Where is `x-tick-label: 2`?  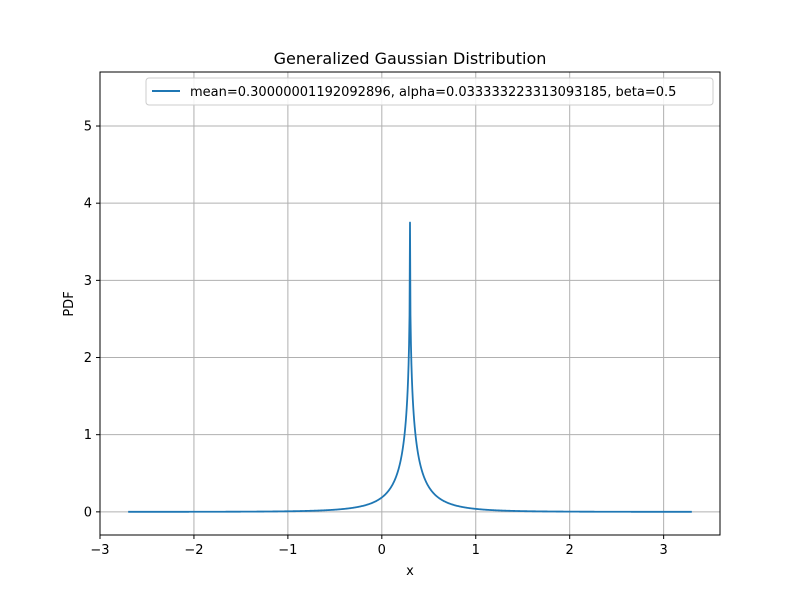
x-tick-label: 2 is located at coordinates (570, 550).